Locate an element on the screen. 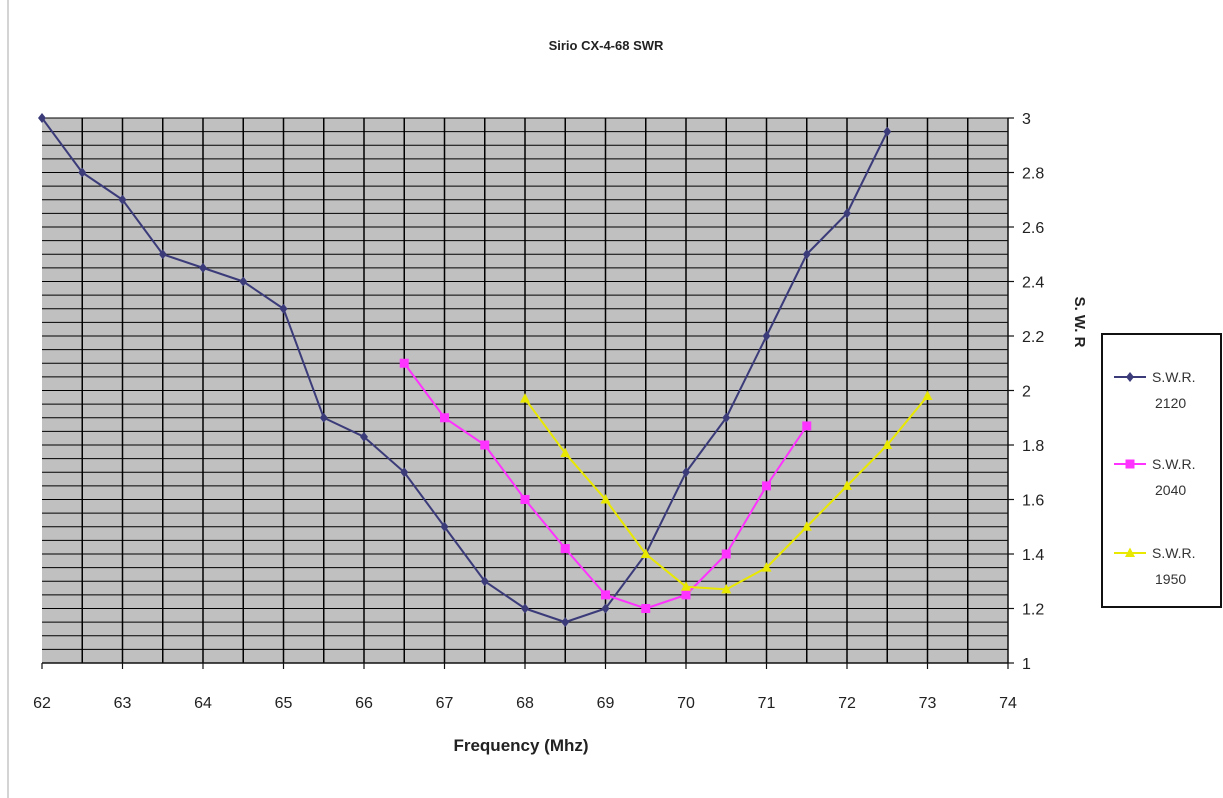 The image size is (1223, 798). y-tick-label: 1 is located at coordinates (1026, 664).